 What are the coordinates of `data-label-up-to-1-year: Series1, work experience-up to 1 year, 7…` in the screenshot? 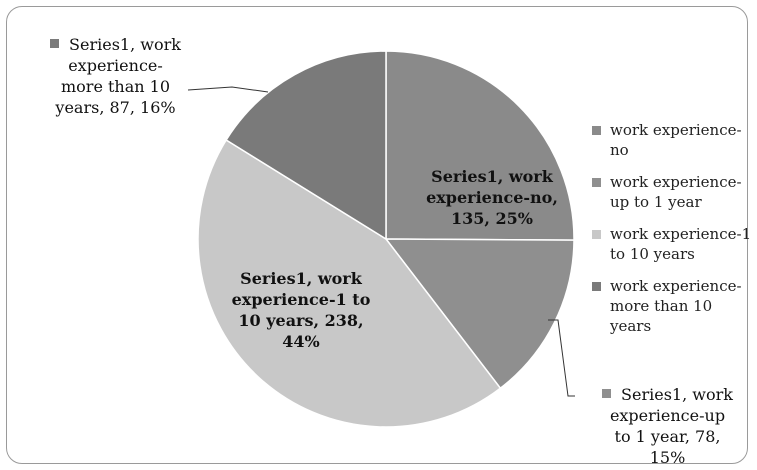 It's located at (667, 426).